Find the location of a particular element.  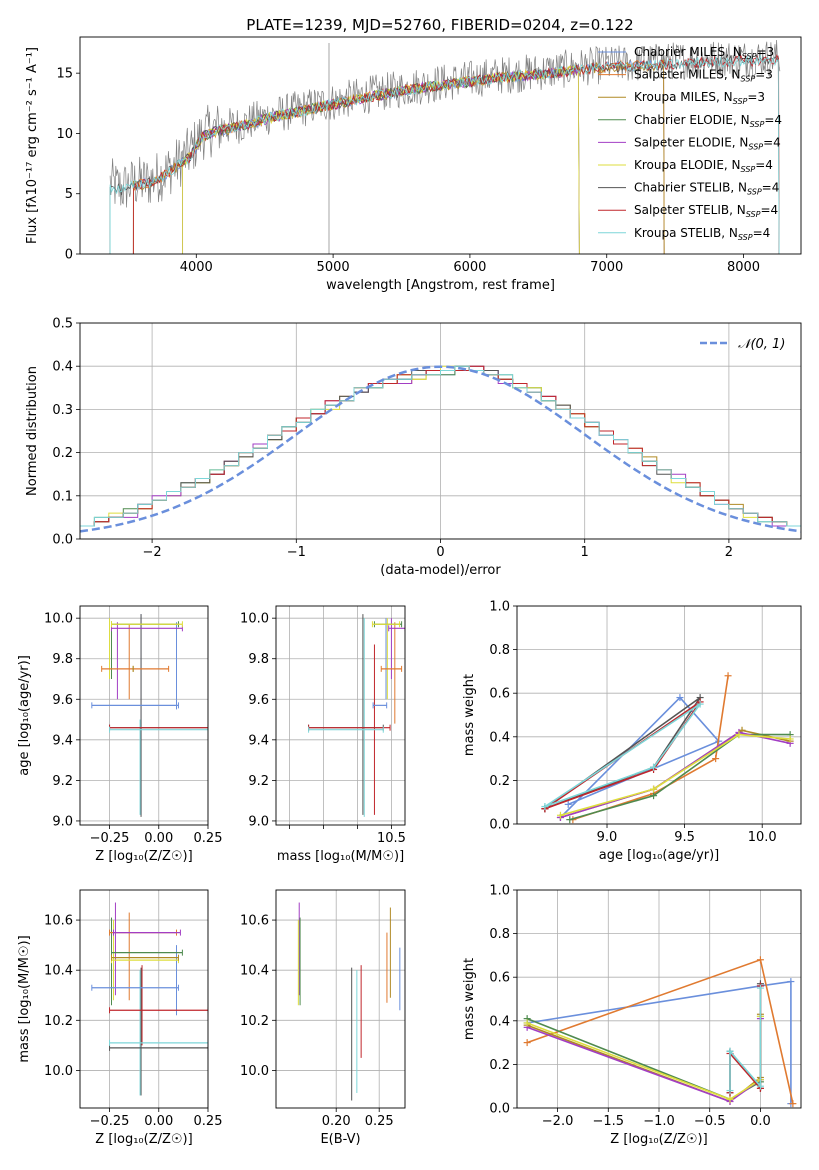

x-tick-label: 6000 is located at coordinates (469, 267).